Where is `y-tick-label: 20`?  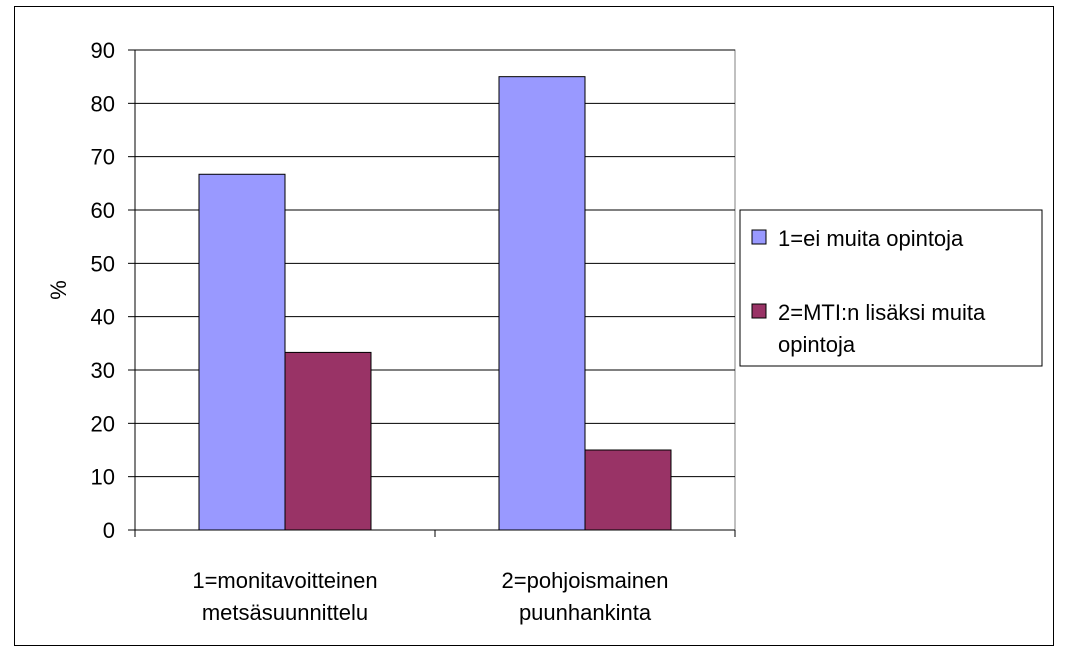
y-tick-label: 20 is located at coordinates (103, 423).